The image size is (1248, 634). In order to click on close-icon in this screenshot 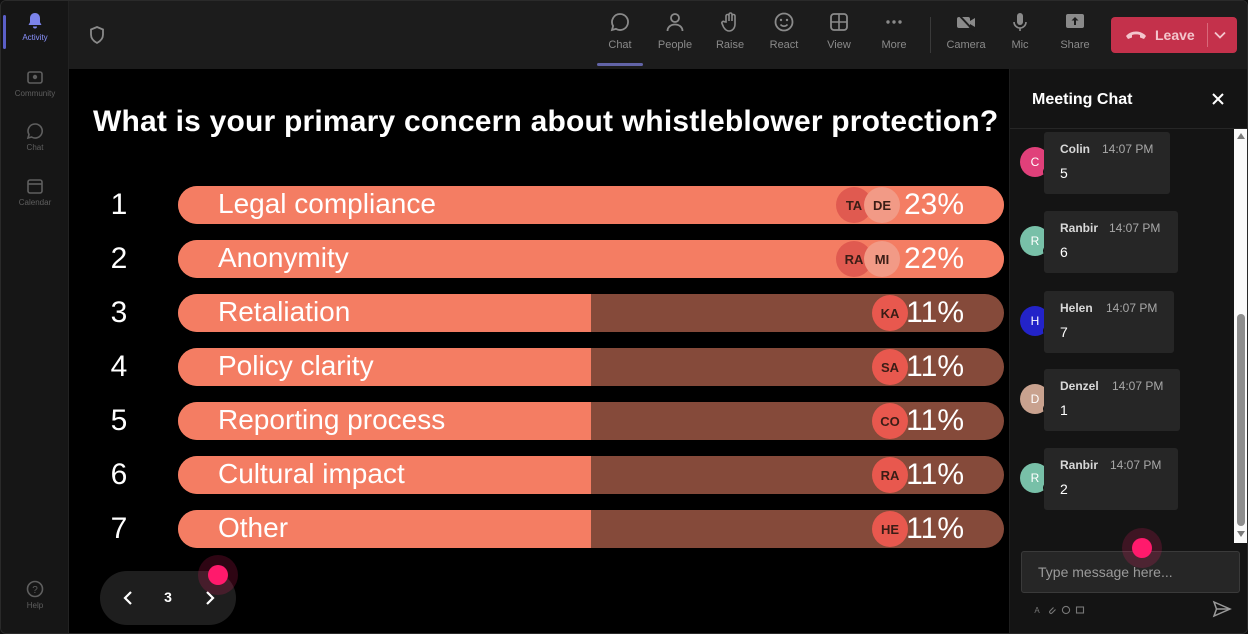, I will do `click(1218, 99)`.